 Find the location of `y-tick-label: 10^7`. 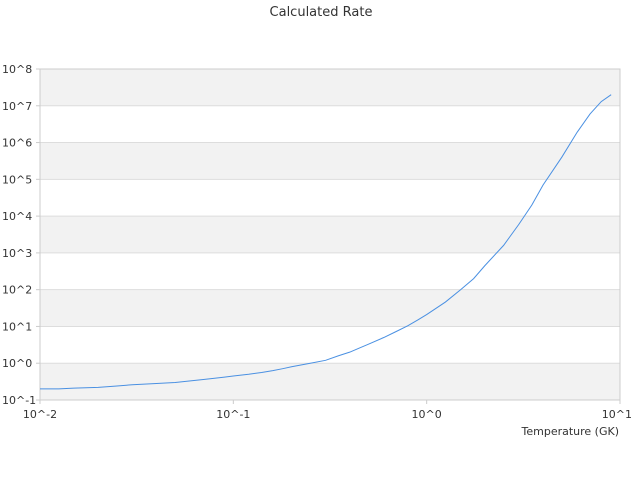

y-tick-label: 10^7 is located at coordinates (17, 106).